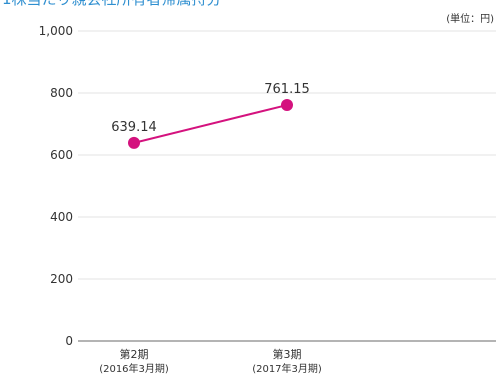  Describe the element at coordinates (134, 368) in the screenshot. I see `x-category-sublabel: (2016年3月期)` at that location.